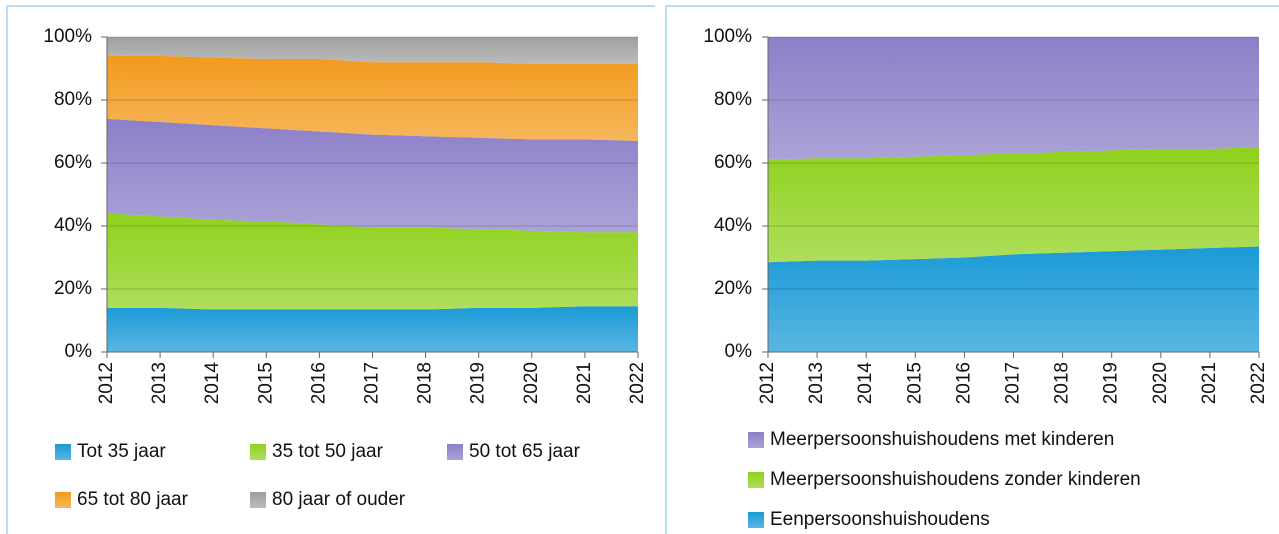 The width and height of the screenshot is (1279, 534). Describe the element at coordinates (339, 499) in the screenshot. I see `legend-label: 80 jaar of ouder` at that location.